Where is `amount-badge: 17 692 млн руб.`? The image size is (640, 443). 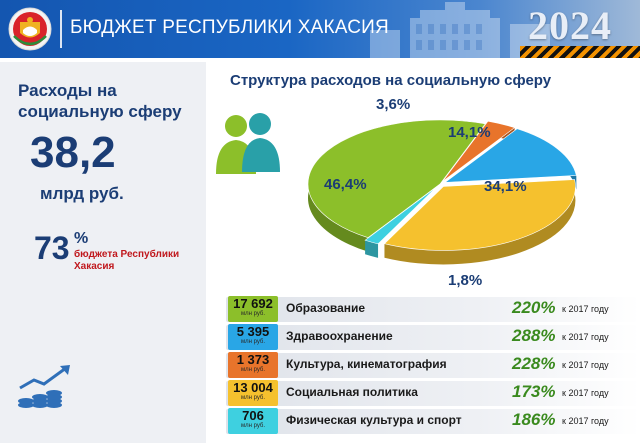
amount-badge: 17 692 млн руб. is located at coordinates (253, 309).